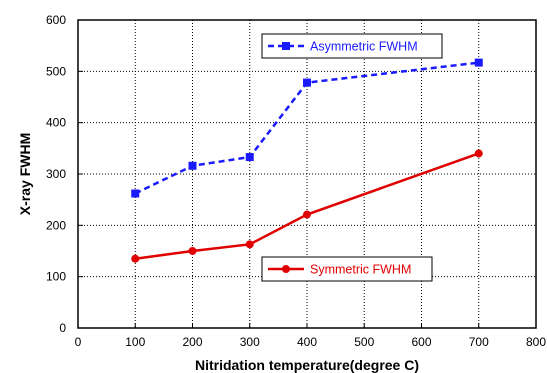 The width and height of the screenshot is (547, 373). Describe the element at coordinates (56, 277) in the screenshot. I see `y-tick-label: 100` at that location.